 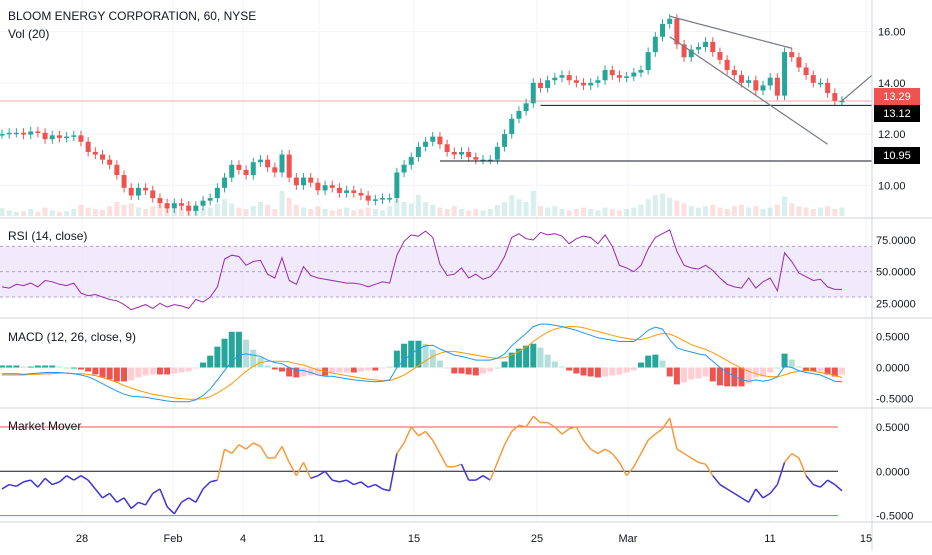 I want to click on rsi-pane, so click(x=436, y=270).